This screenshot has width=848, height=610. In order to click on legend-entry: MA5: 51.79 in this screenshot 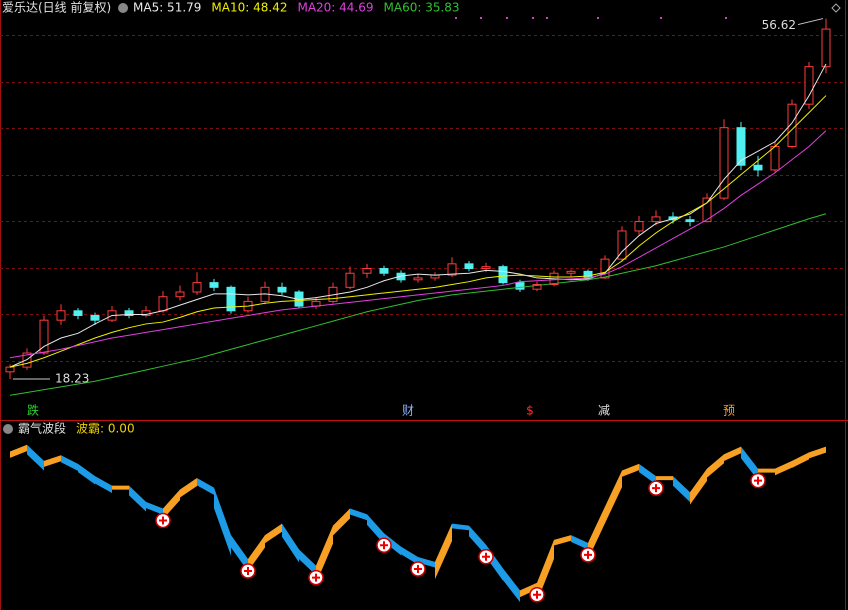, I will do `click(167, 8)`.